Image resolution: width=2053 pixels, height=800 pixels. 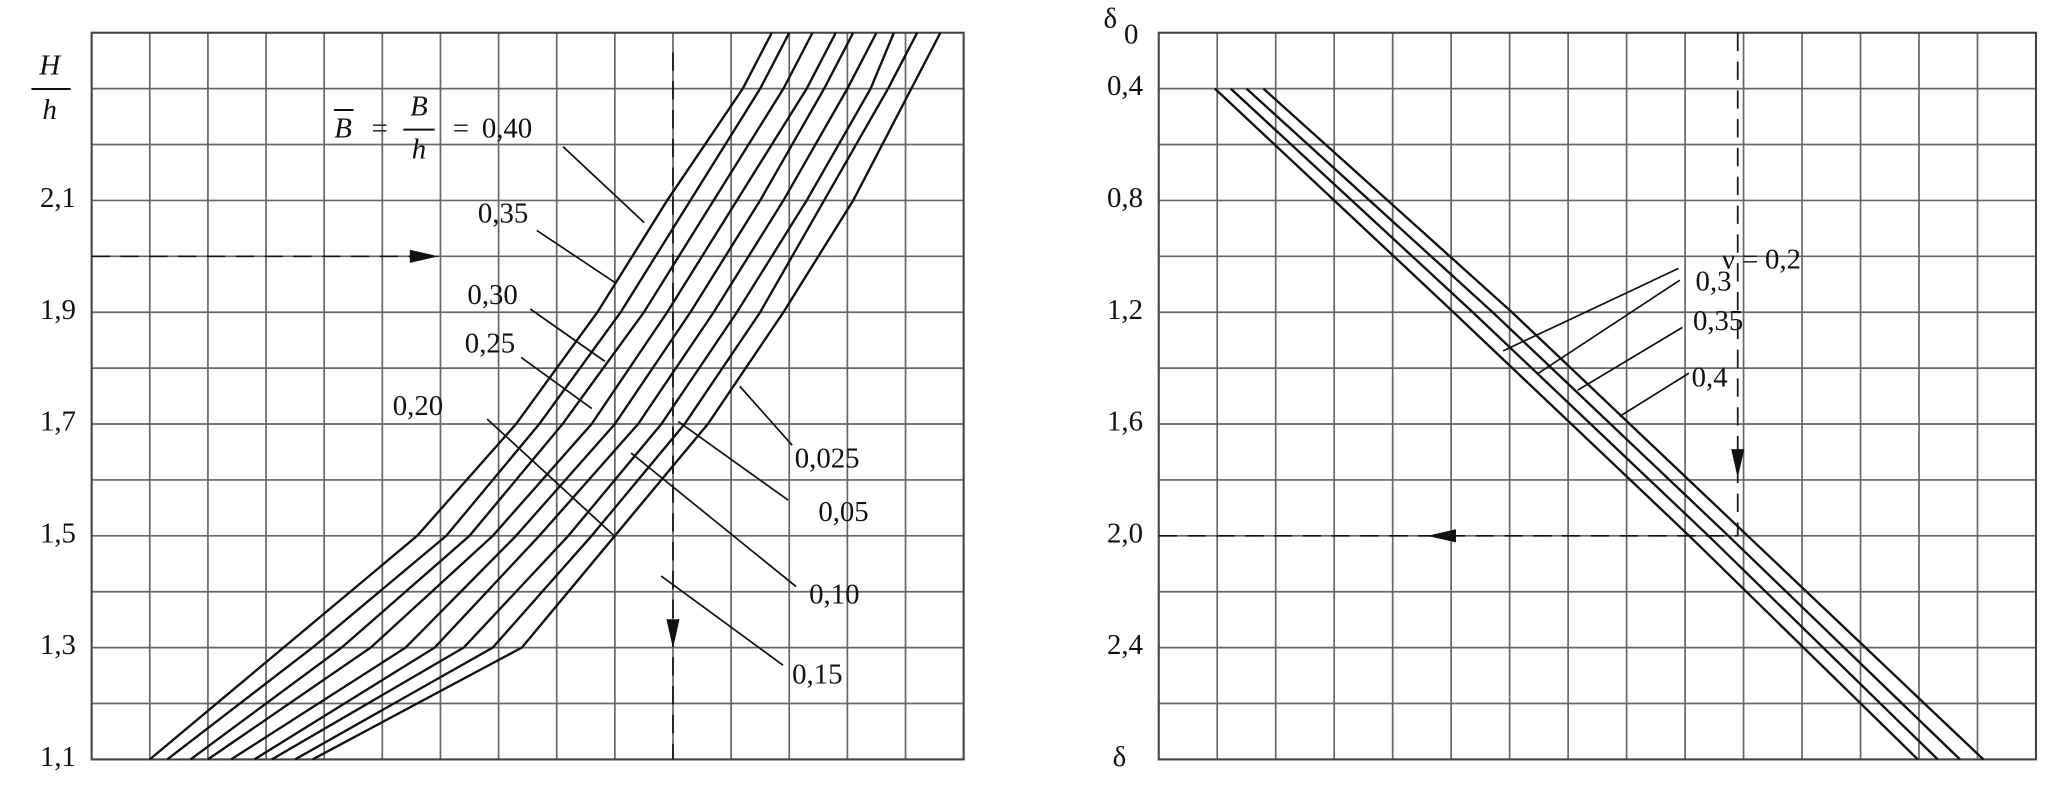 What do you see at coordinates (1120, 757) in the screenshot?
I see `x-label: δ` at bounding box center [1120, 757].